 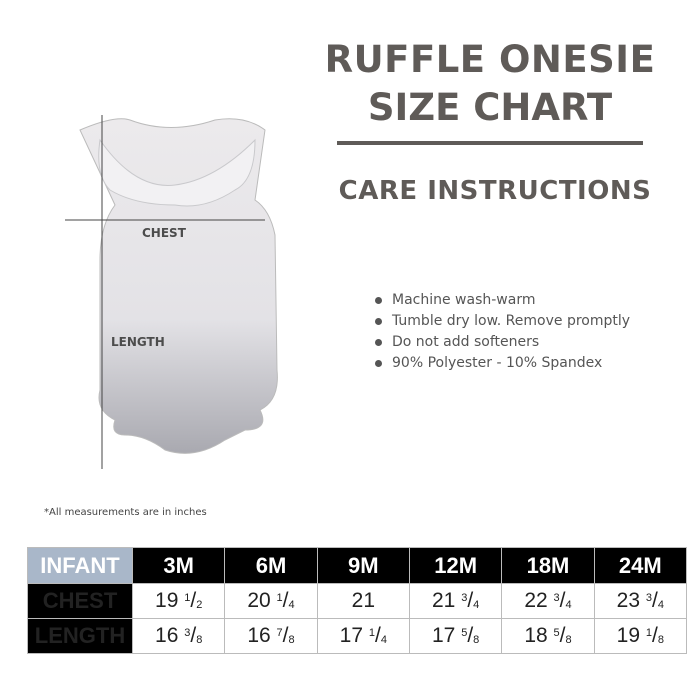 What do you see at coordinates (495, 191) in the screenshot?
I see `care-heading: CARE INSTRUCTIONS` at bounding box center [495, 191].